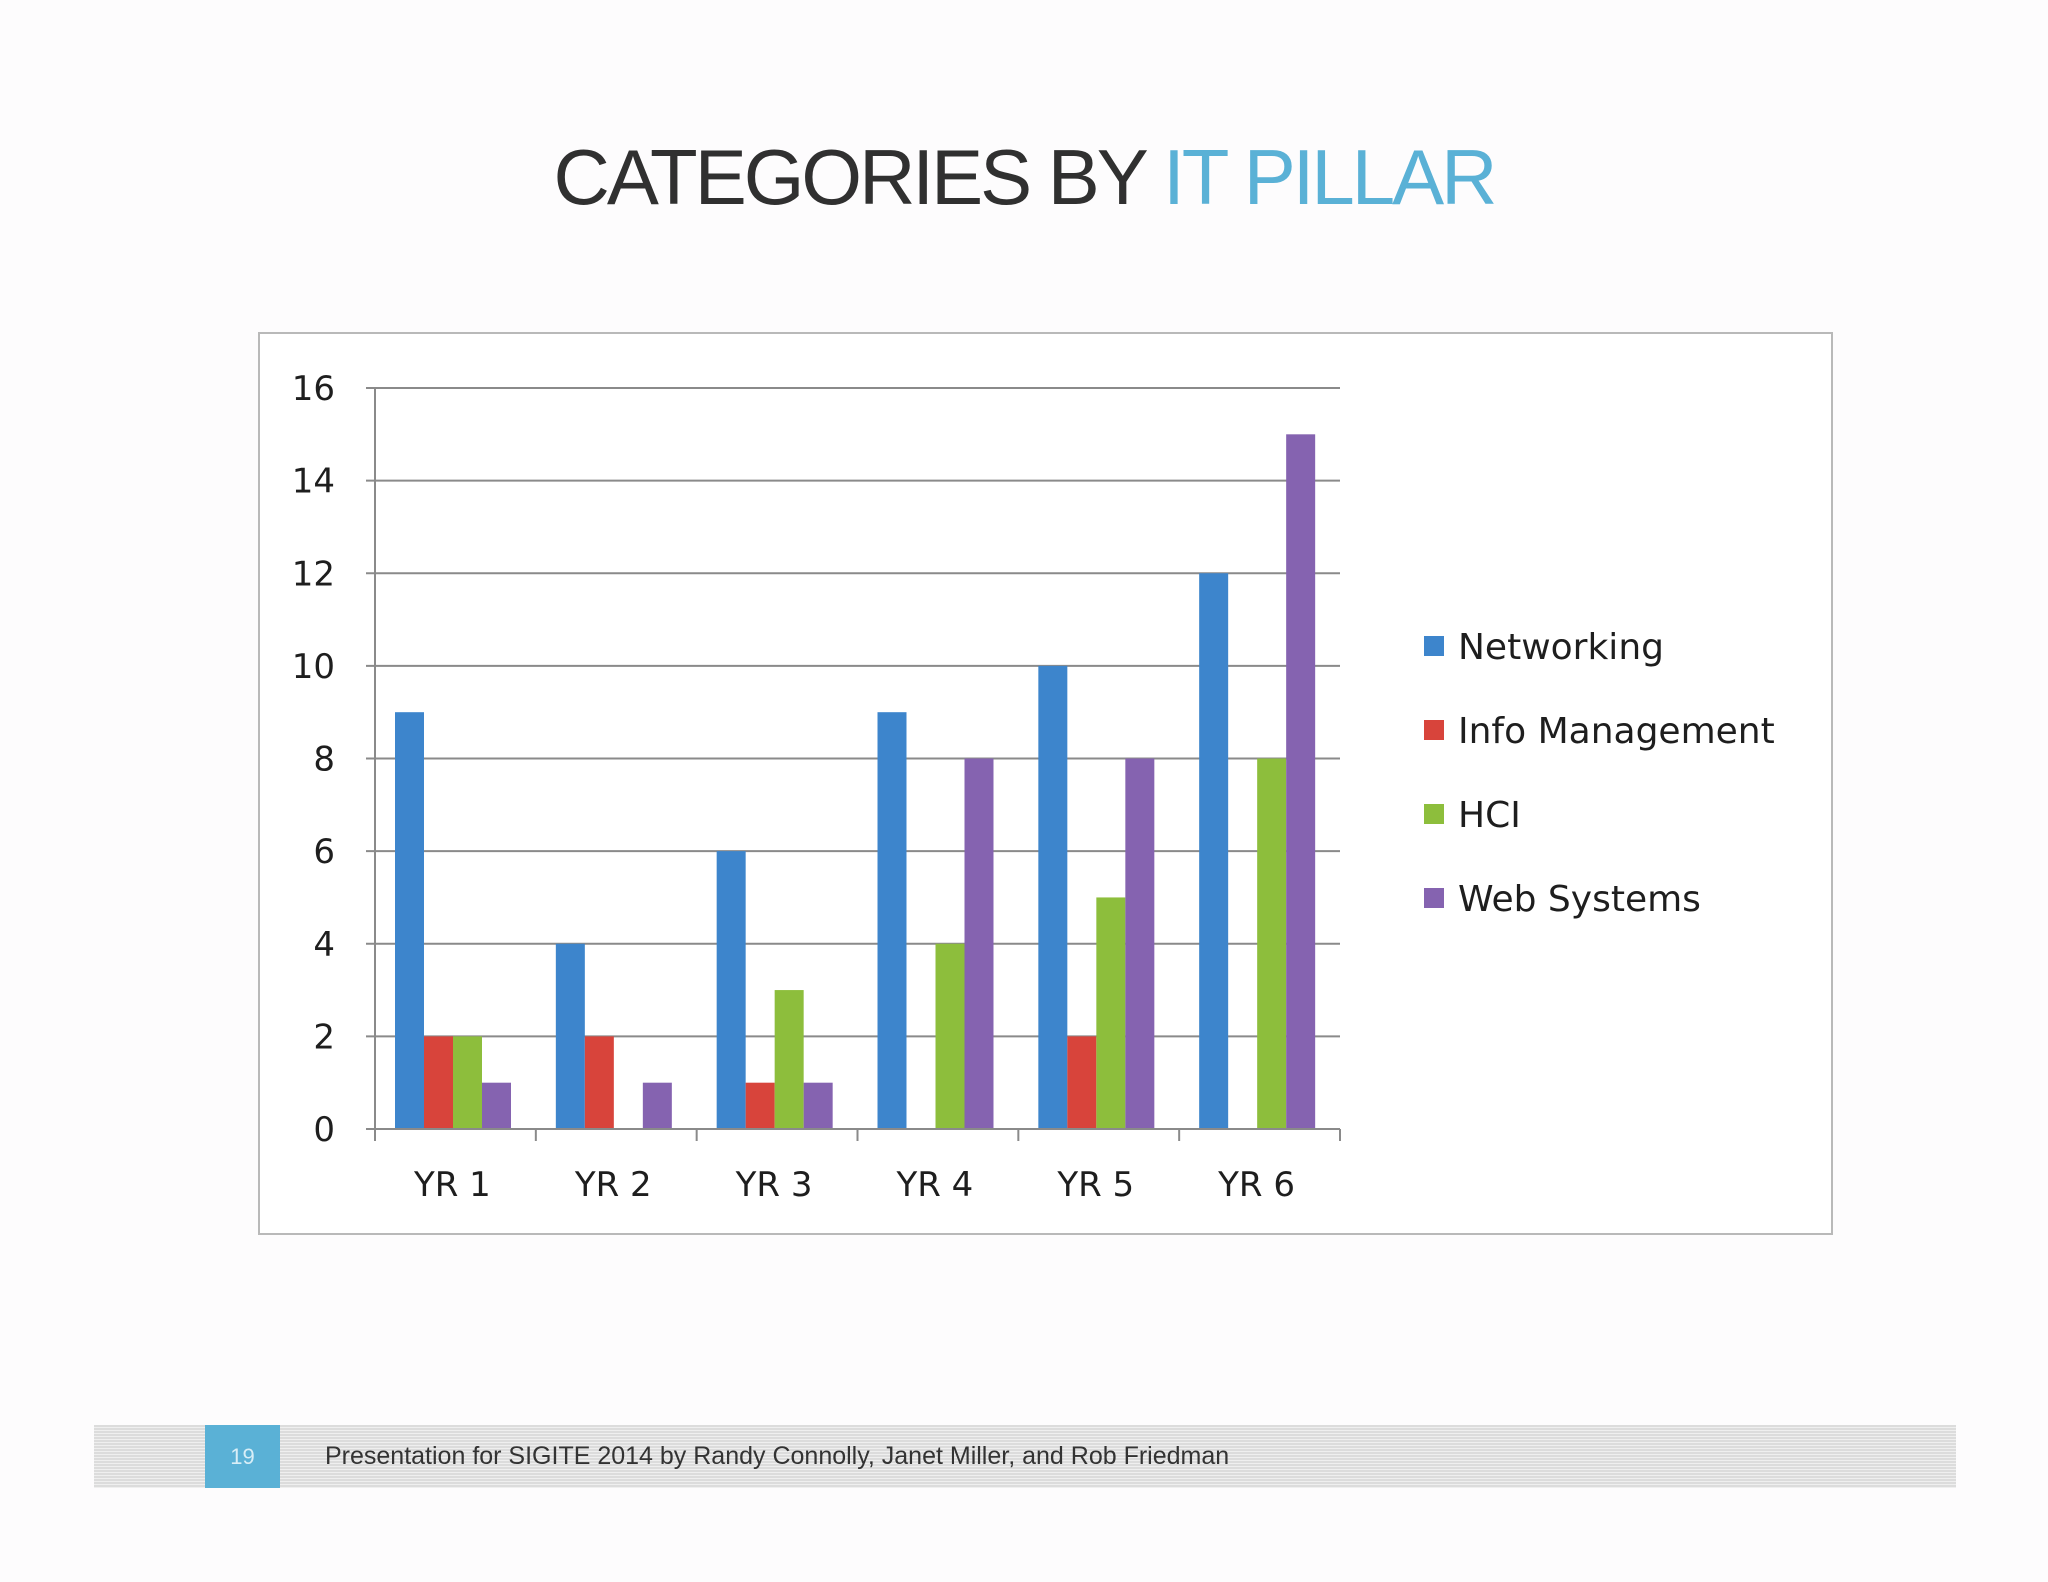 This screenshot has height=1582, width=2048. Describe the element at coordinates (324, 760) in the screenshot. I see `y-tick-label: 8` at that location.